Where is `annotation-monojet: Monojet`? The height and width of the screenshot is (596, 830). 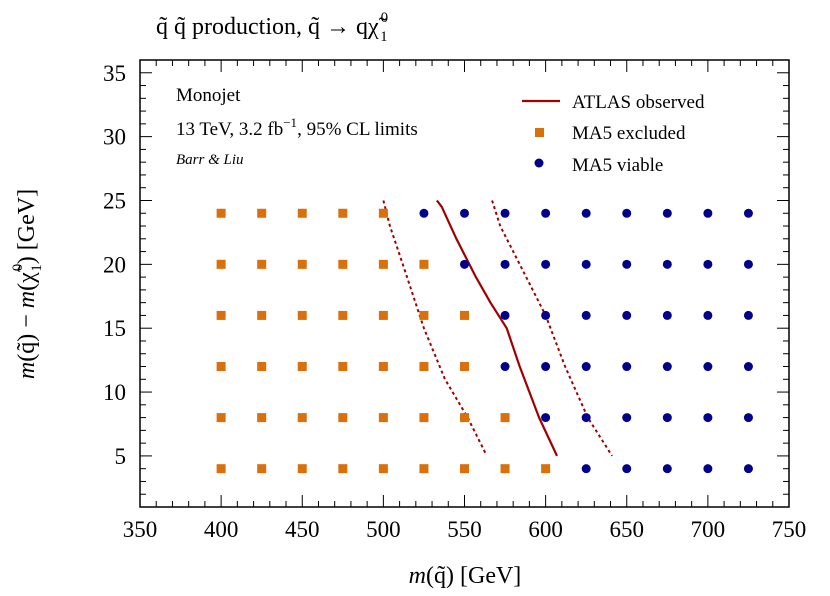
annotation-monojet: Monojet is located at coordinates (208, 95).